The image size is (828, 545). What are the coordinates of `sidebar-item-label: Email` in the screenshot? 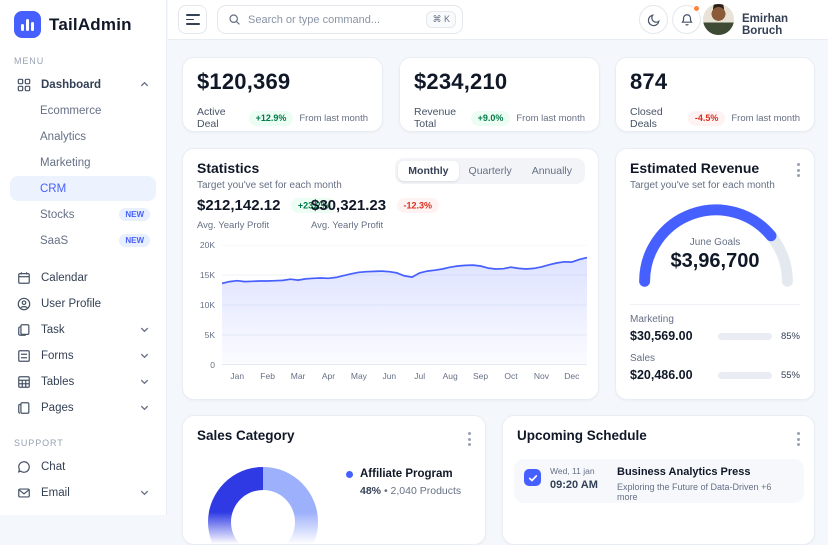 It's located at (55, 492).